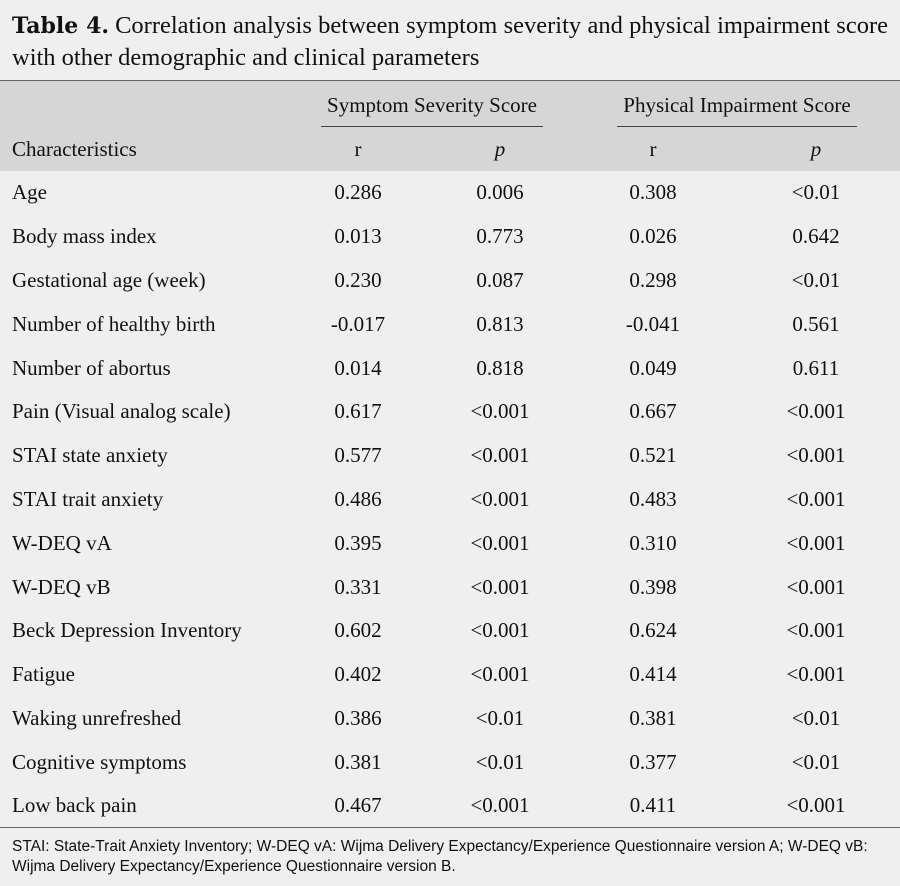 The image size is (900, 886). What do you see at coordinates (450, 193) in the screenshot?
I see `table-row: Age 0.286 0.006 0.308 <0.01` at bounding box center [450, 193].